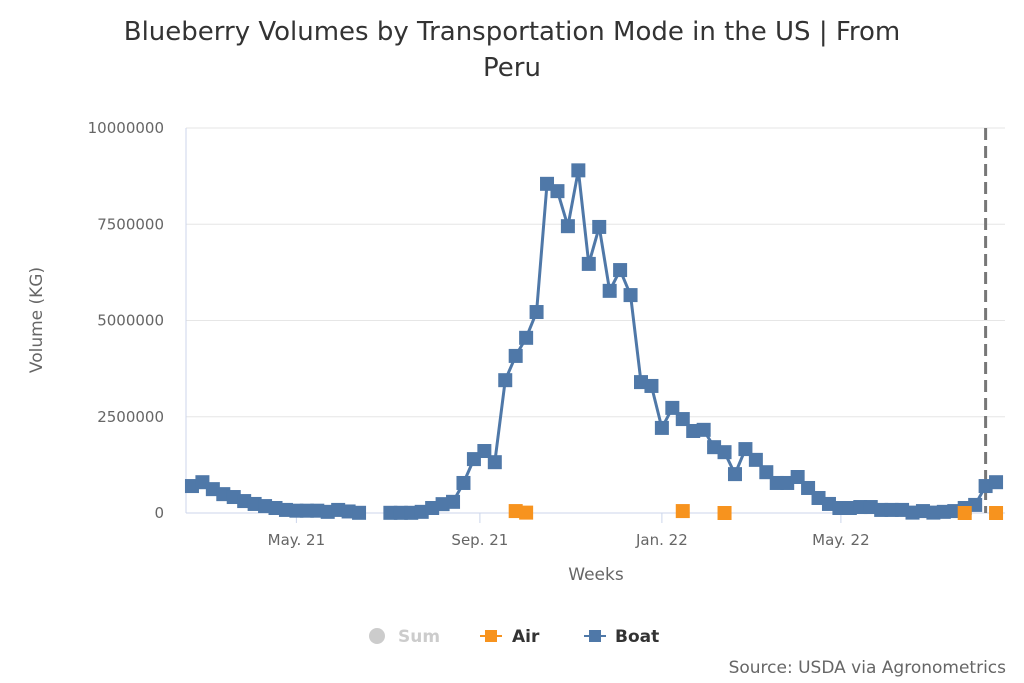  I want to click on legend-boat-label: Boat, so click(637, 637).